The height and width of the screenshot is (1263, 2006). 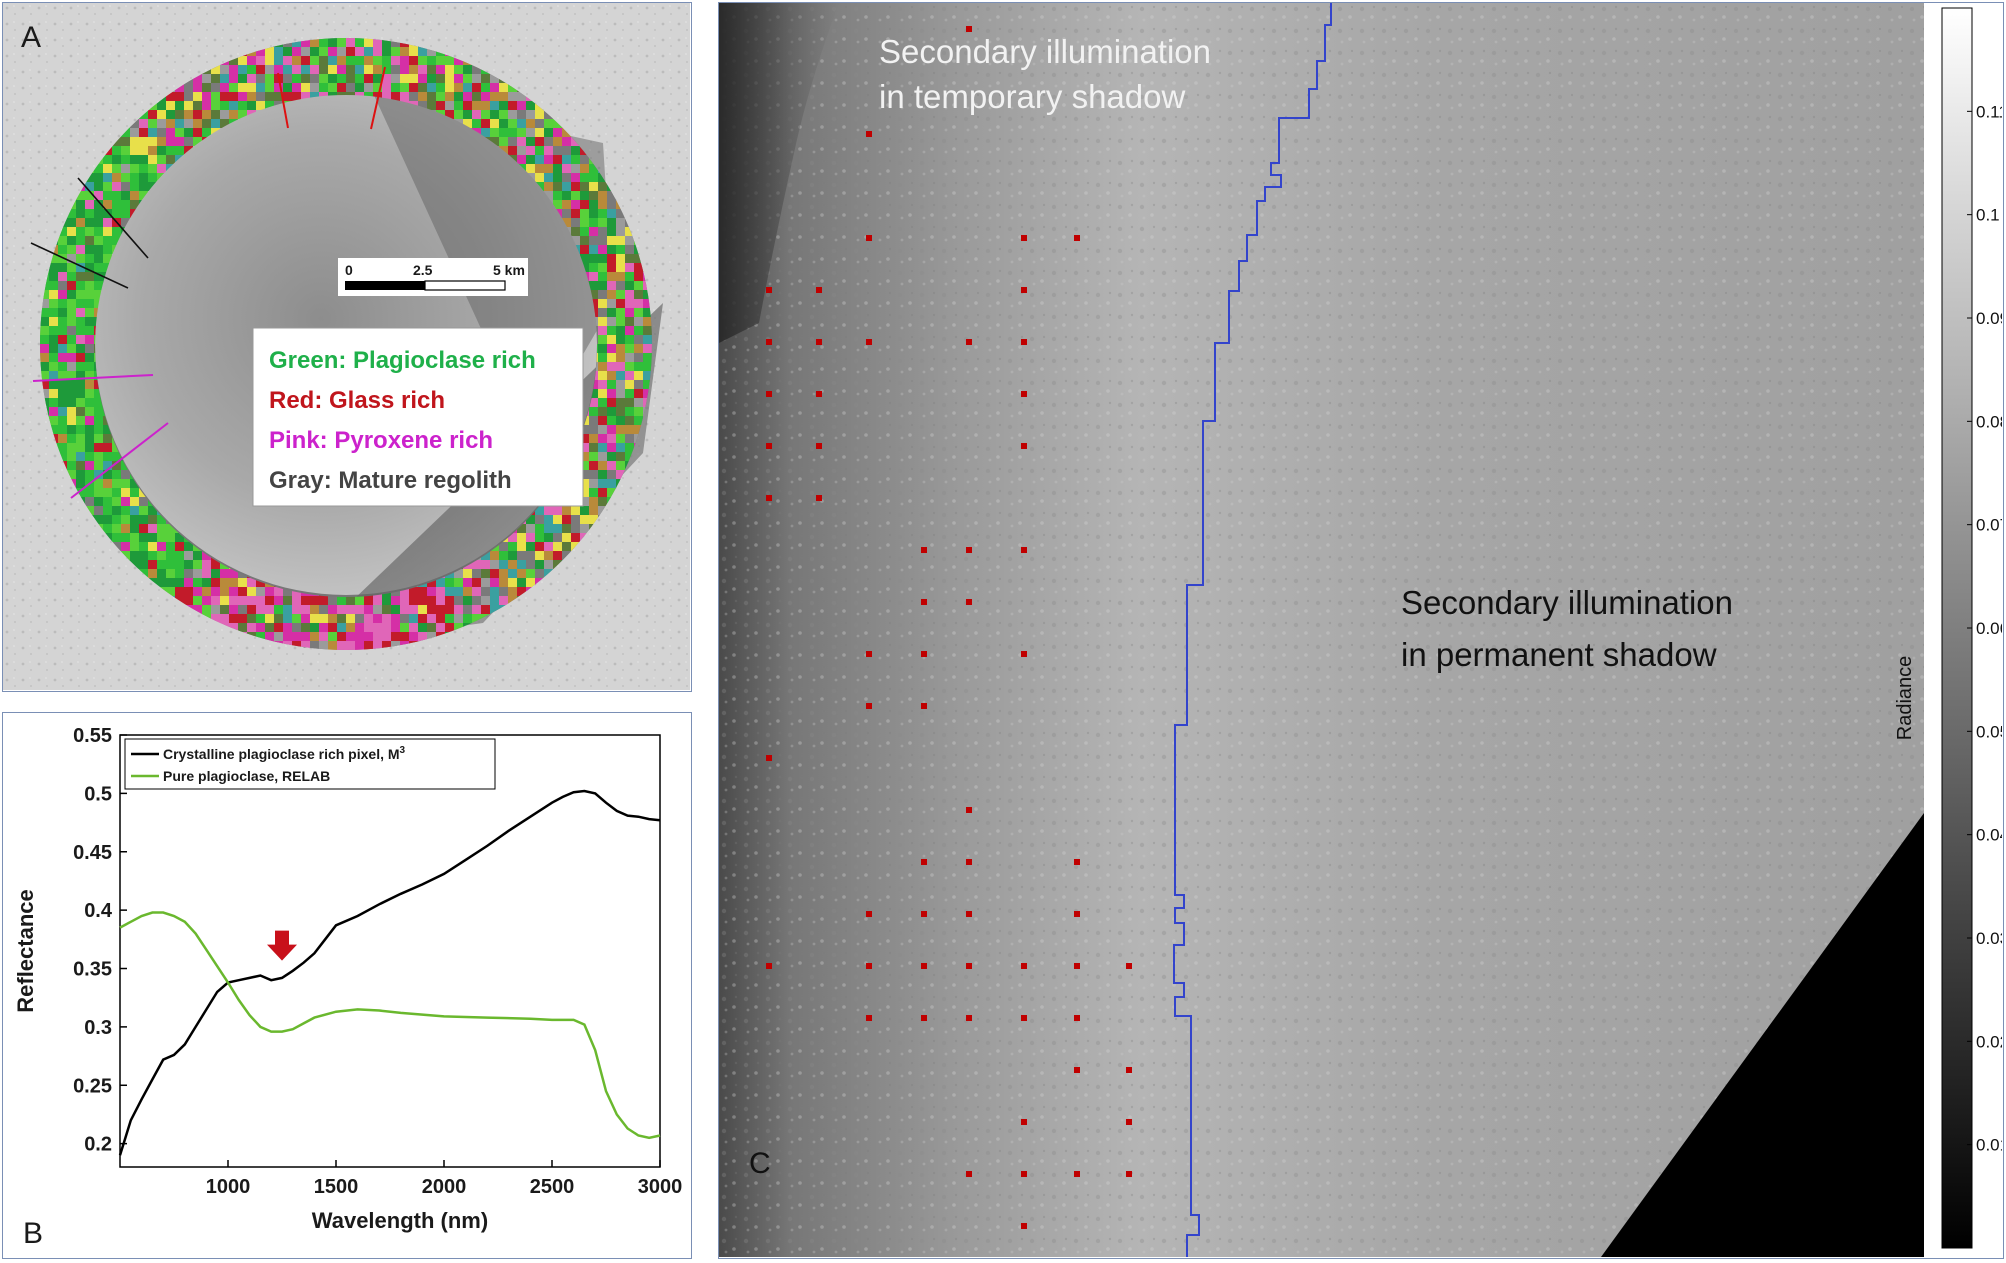 I want to click on colorbar-tick-label: 0.08, so click(x=1989, y=421).